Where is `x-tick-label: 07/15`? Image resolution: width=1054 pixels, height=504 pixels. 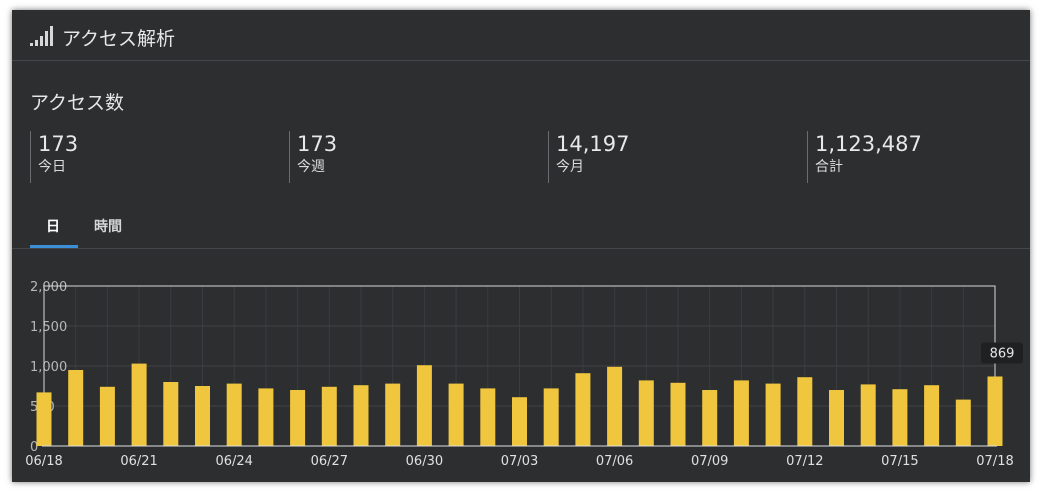
x-tick-label: 07/15 is located at coordinates (899, 461).